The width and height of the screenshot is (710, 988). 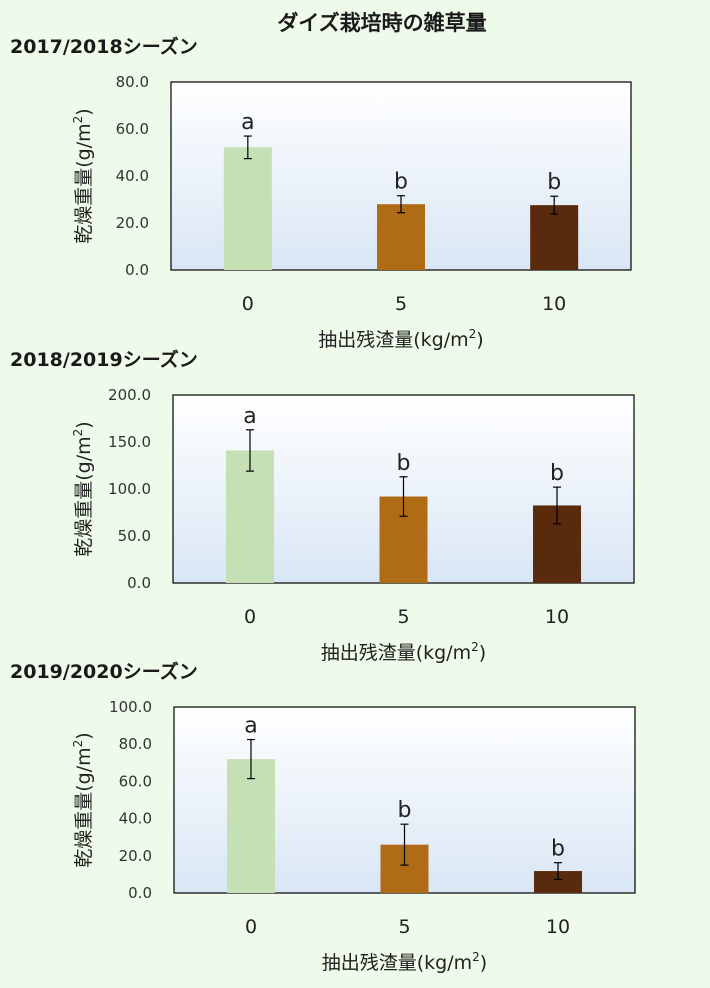 What do you see at coordinates (104, 359) in the screenshot?
I see `chart-title: 2018/2019シーズン` at bounding box center [104, 359].